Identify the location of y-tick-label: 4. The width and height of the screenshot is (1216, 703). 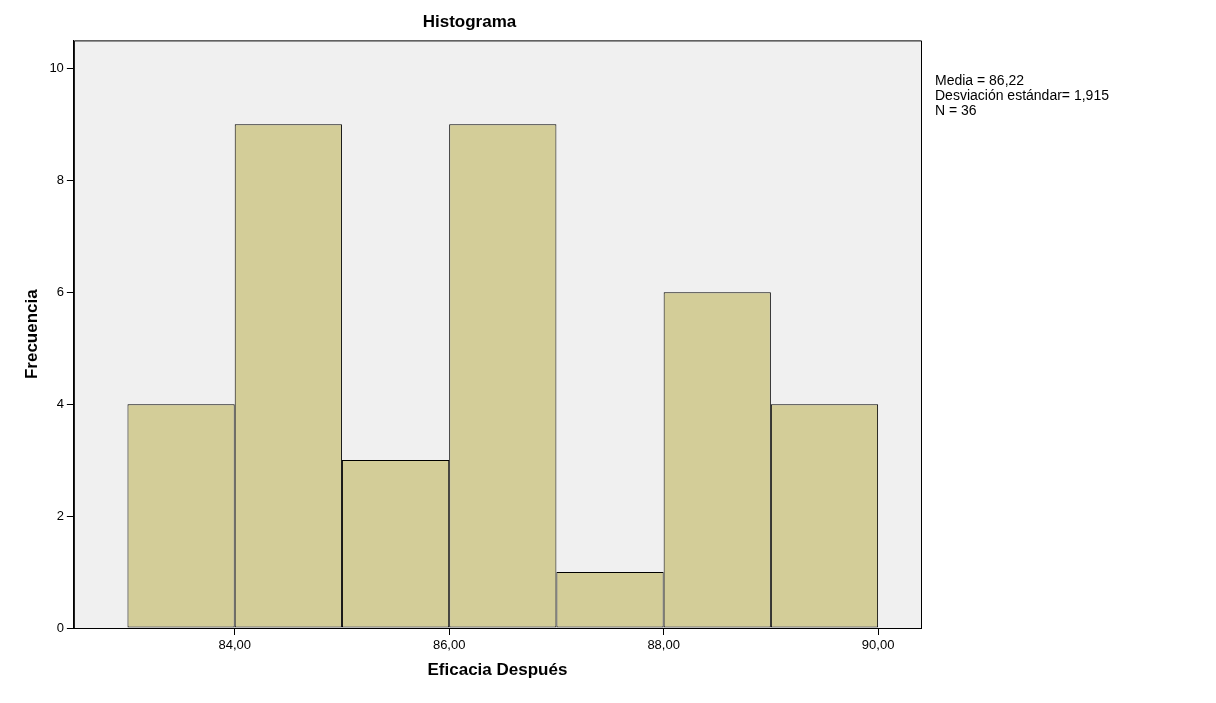
(60, 403).